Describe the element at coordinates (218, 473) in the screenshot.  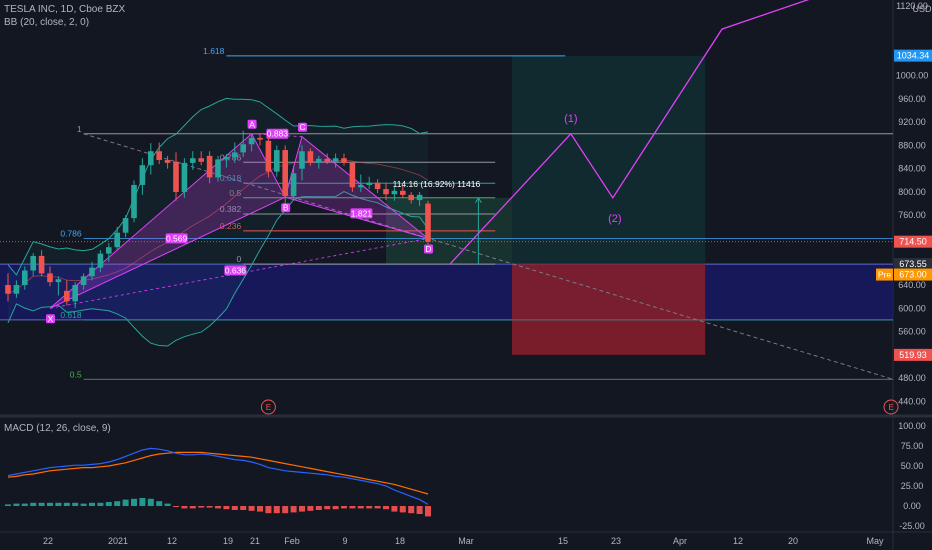
I see `macd-signal-line` at that location.